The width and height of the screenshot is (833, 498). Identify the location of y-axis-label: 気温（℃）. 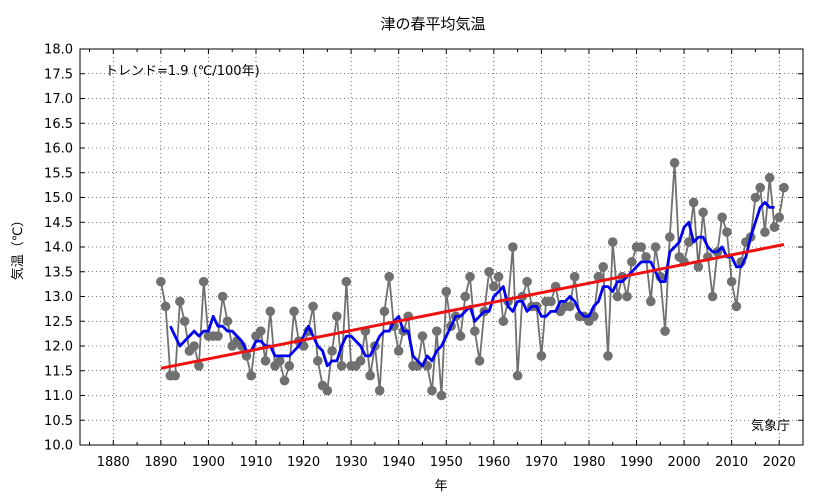
(18, 247).